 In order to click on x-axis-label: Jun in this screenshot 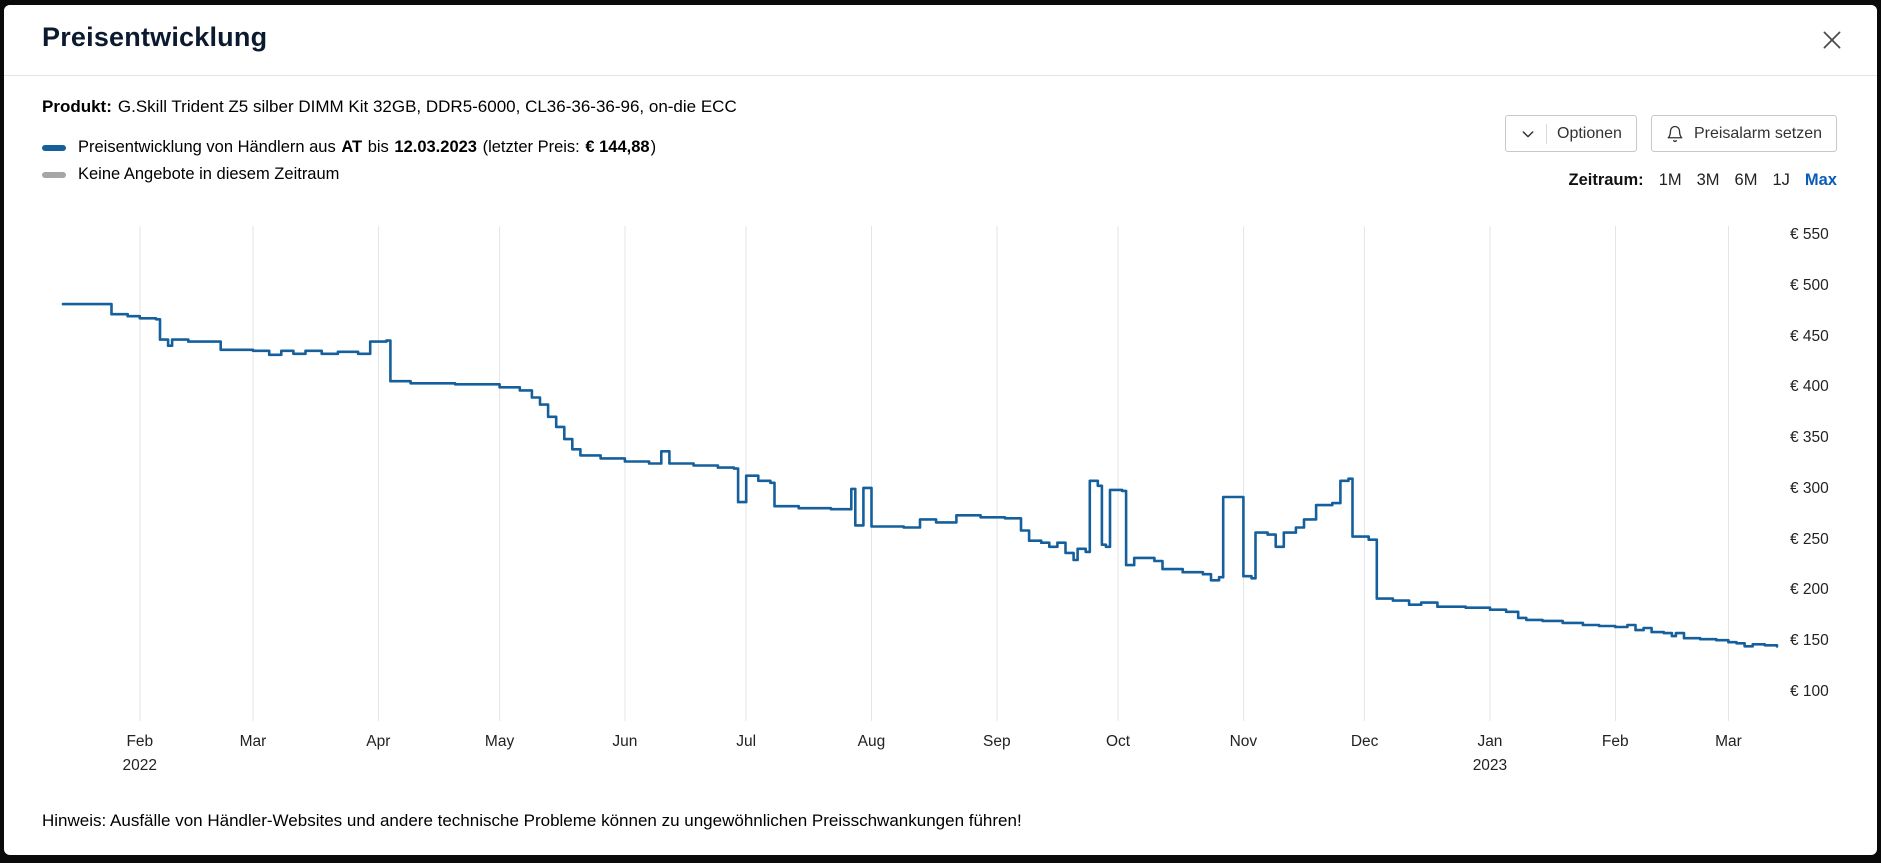, I will do `click(625, 741)`.